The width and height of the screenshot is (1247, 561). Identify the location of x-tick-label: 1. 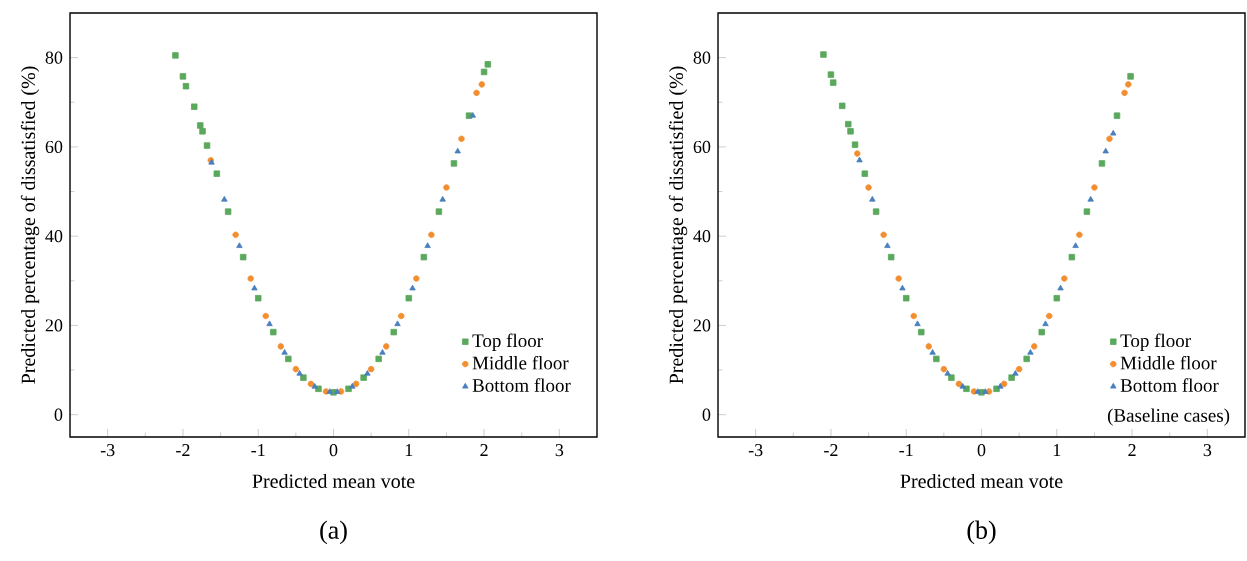
(409, 450).